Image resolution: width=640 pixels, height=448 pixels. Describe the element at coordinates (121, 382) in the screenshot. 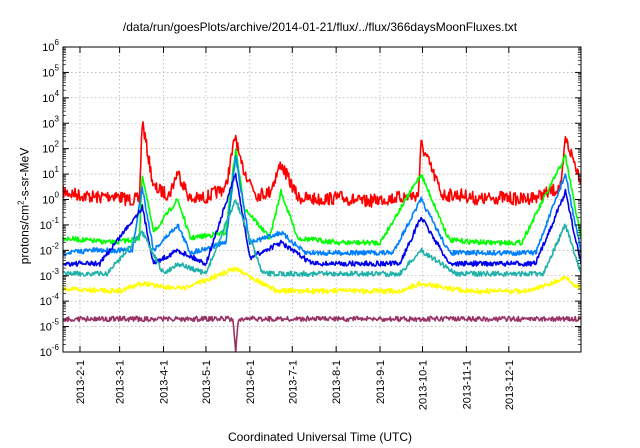

I see `x-tick-label: 2013-3-1` at that location.